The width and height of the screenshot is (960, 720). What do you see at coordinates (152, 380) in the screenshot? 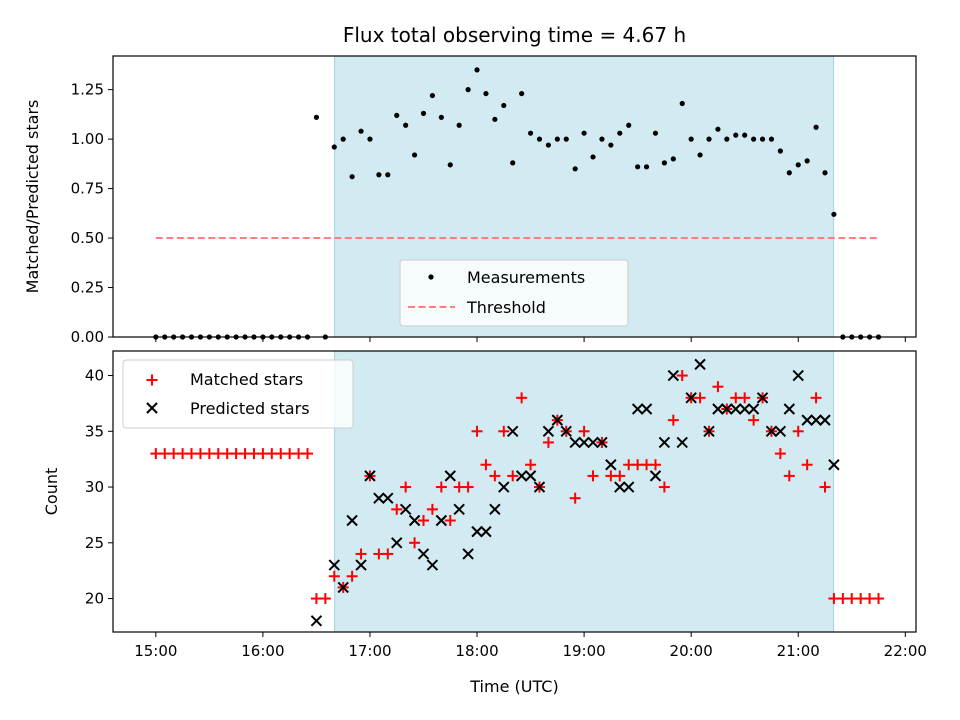
I see `legend-plus-glyph` at bounding box center [152, 380].